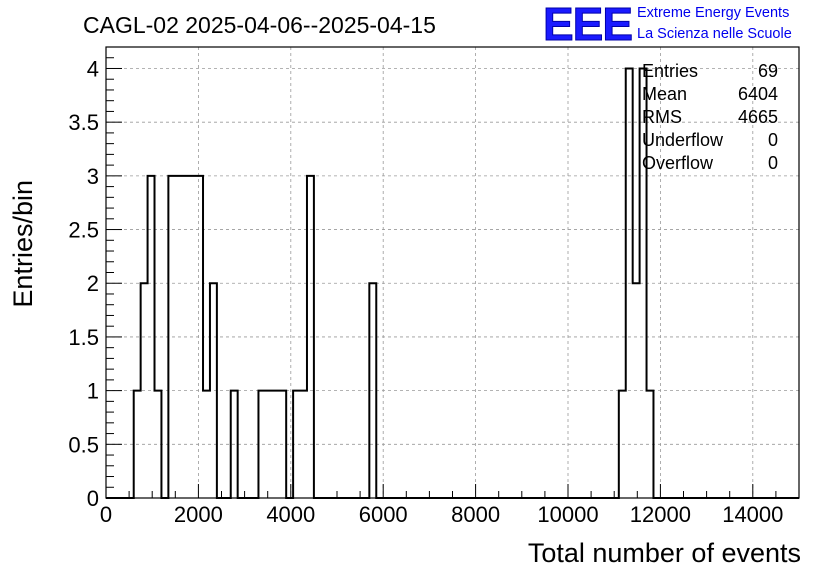 This screenshot has width=836, height=572. I want to click on stats-label: Entries, so click(670, 71).